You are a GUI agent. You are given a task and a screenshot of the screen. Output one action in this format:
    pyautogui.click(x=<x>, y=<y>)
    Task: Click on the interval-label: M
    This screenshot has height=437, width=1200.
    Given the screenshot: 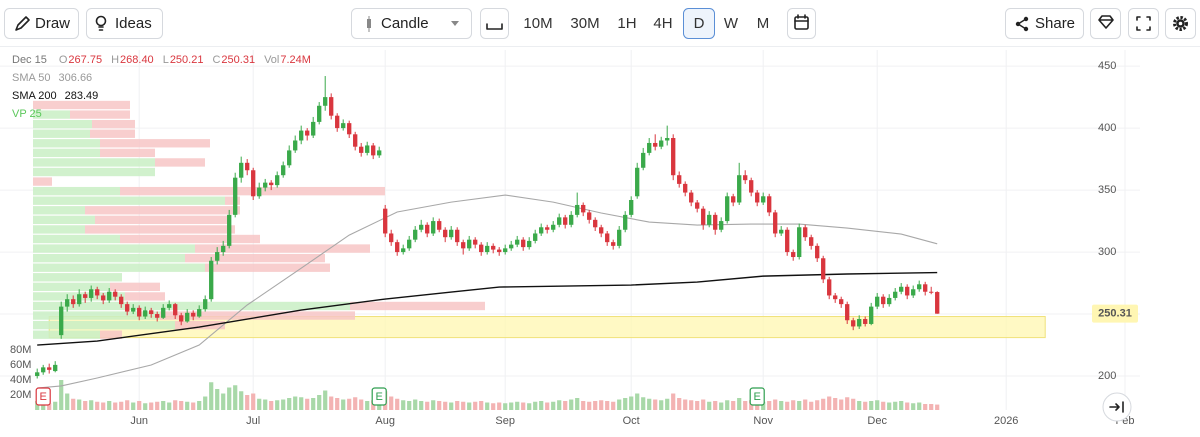 What is the action you would take?
    pyautogui.click(x=763, y=23)
    